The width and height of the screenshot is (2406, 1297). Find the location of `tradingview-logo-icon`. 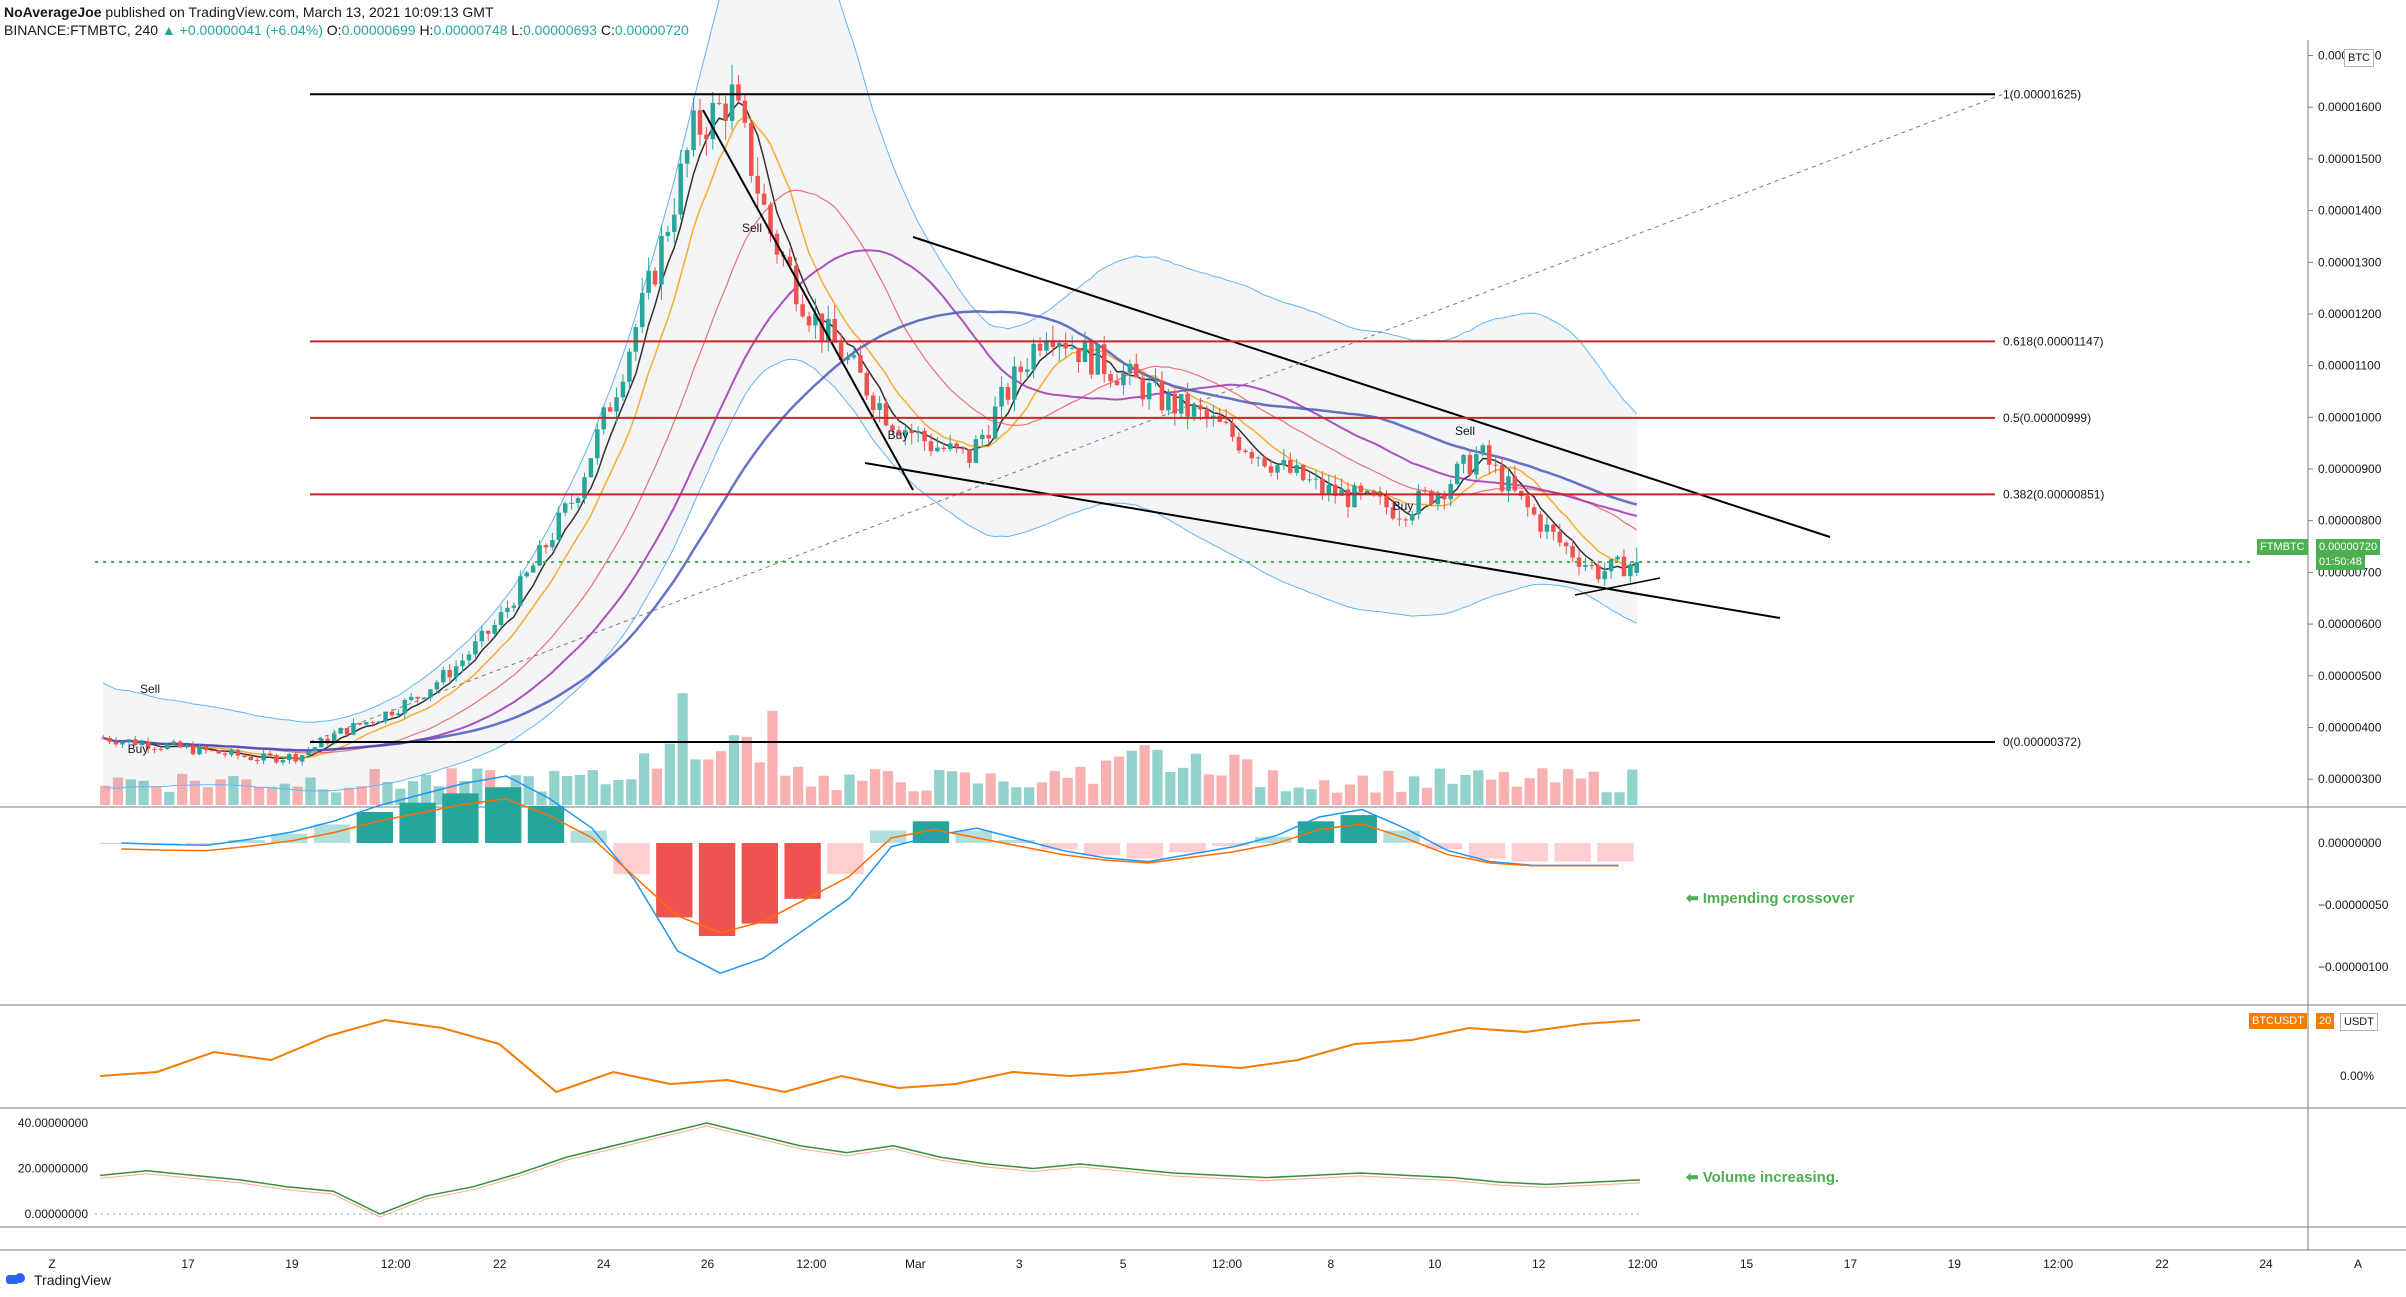

tradingview-logo-icon is located at coordinates (17, 1280).